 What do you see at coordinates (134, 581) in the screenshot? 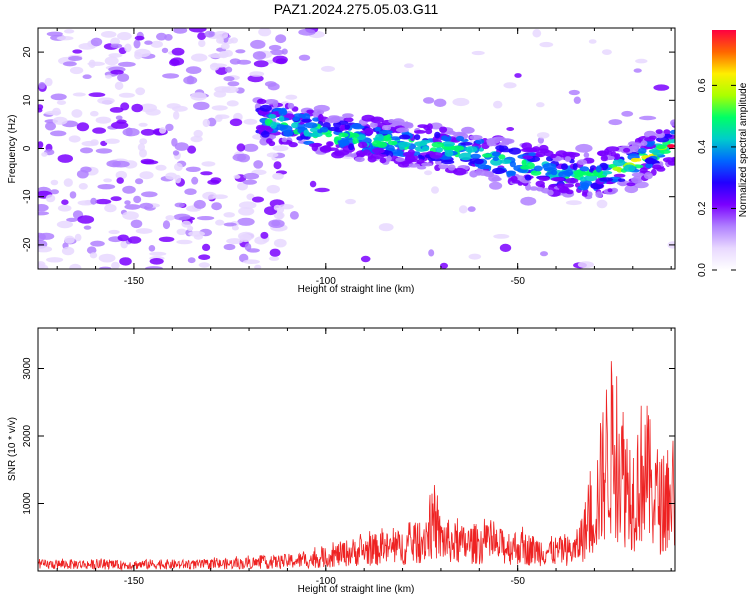
I see `x-tick-label: -150` at bounding box center [134, 581].